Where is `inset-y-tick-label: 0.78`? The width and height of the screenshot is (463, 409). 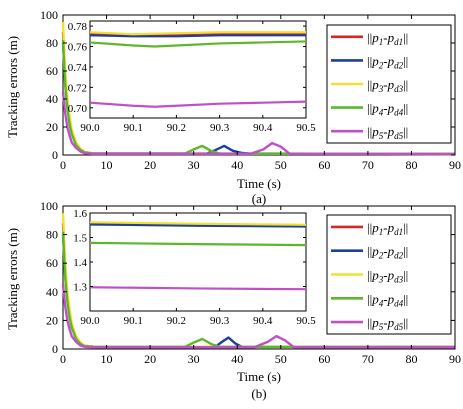
inset-y-tick-label: 0.78 is located at coordinates (78, 27).